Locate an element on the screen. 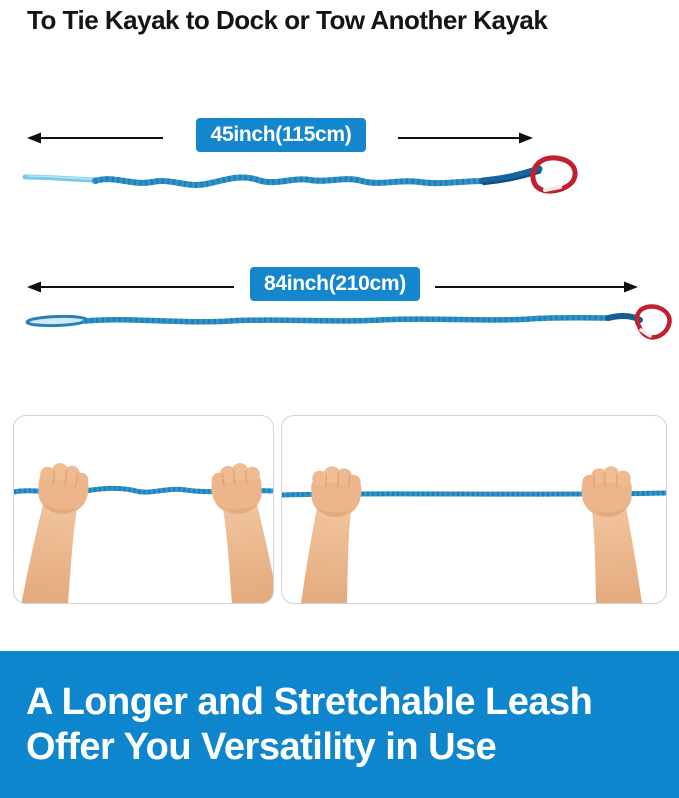 The height and width of the screenshot is (798, 679). leash-84-image is located at coordinates (348, 322).